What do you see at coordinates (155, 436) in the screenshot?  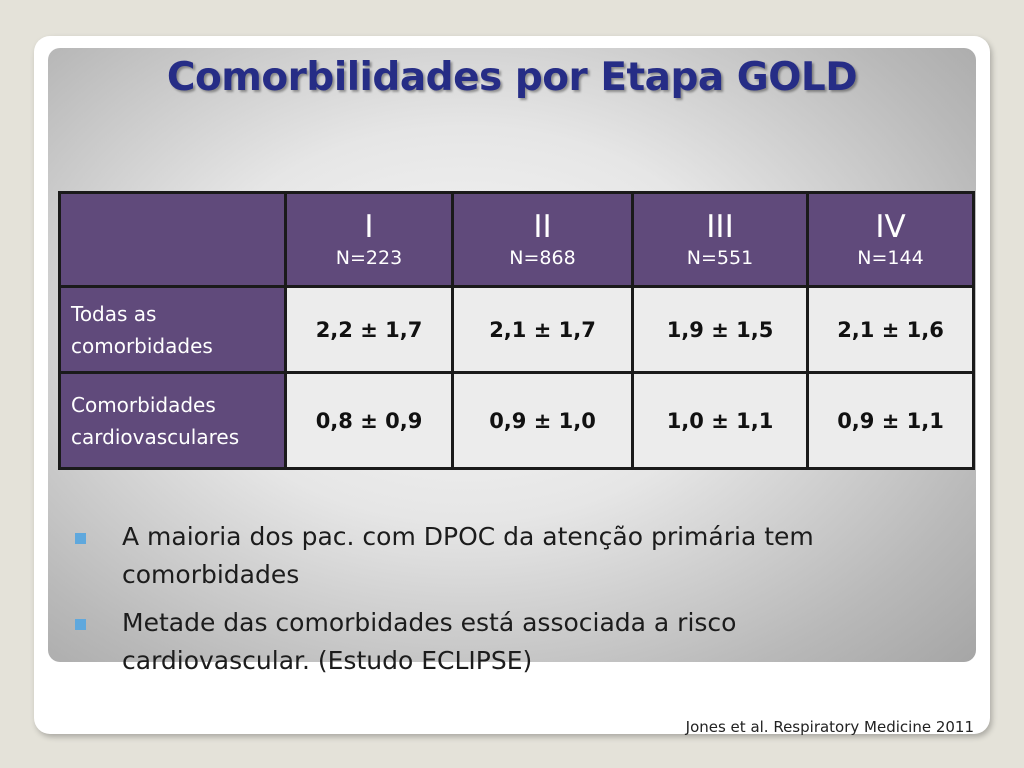 I see `row-label-line: cardiovasculares` at bounding box center [155, 436].